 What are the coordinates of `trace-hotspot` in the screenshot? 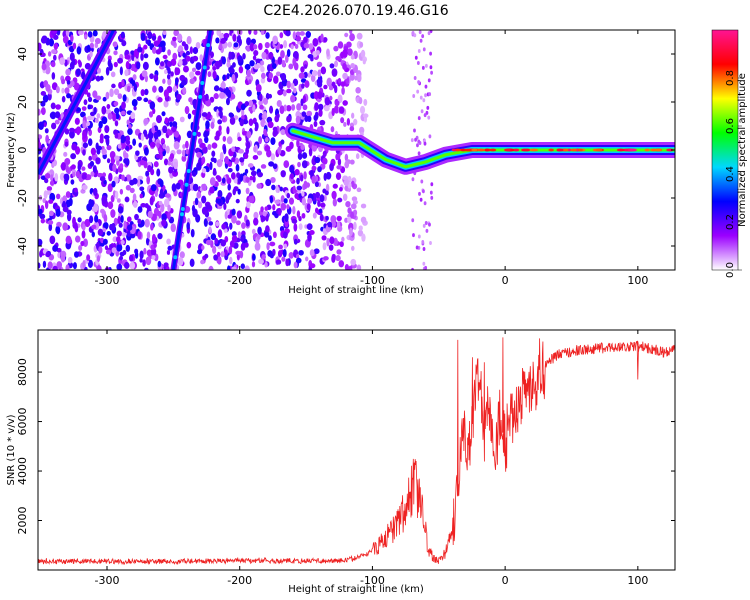 It's located at (551, 150).